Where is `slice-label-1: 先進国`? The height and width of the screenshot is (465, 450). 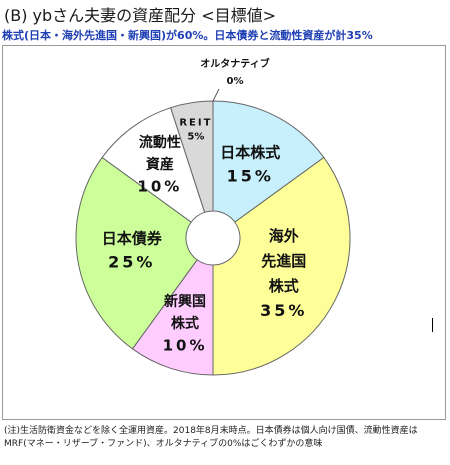
slice-label-1: 先進国 is located at coordinates (283, 261).